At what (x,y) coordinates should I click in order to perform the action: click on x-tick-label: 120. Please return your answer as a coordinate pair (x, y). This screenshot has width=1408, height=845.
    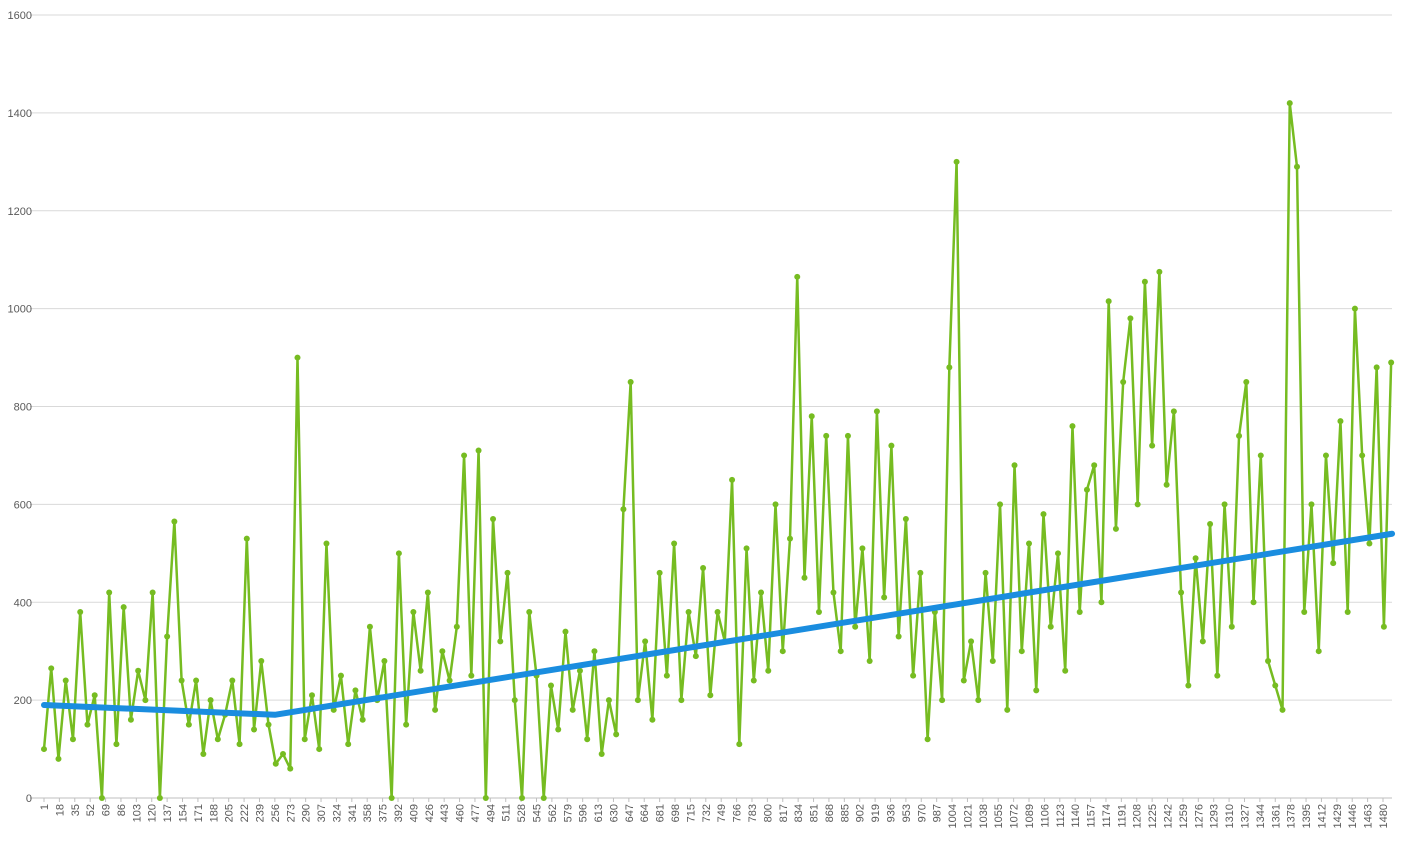
    Looking at the image, I should click on (153, 813).